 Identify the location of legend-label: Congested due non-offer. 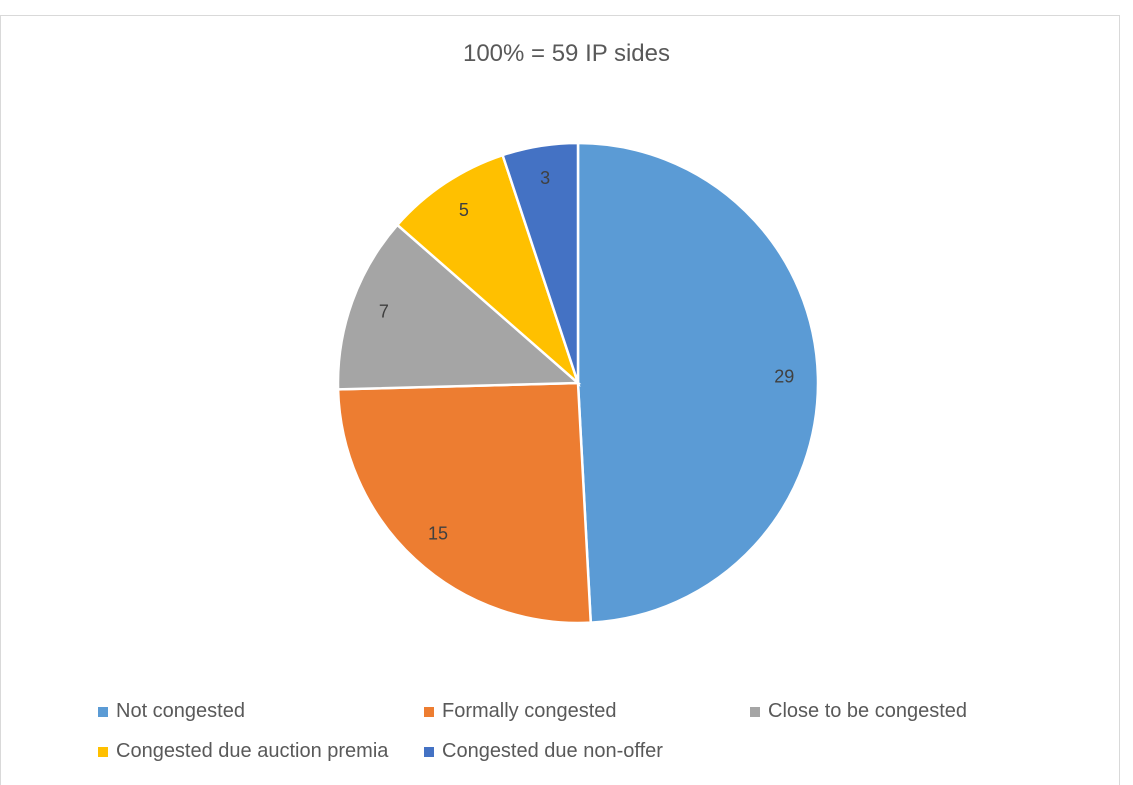
(552, 751).